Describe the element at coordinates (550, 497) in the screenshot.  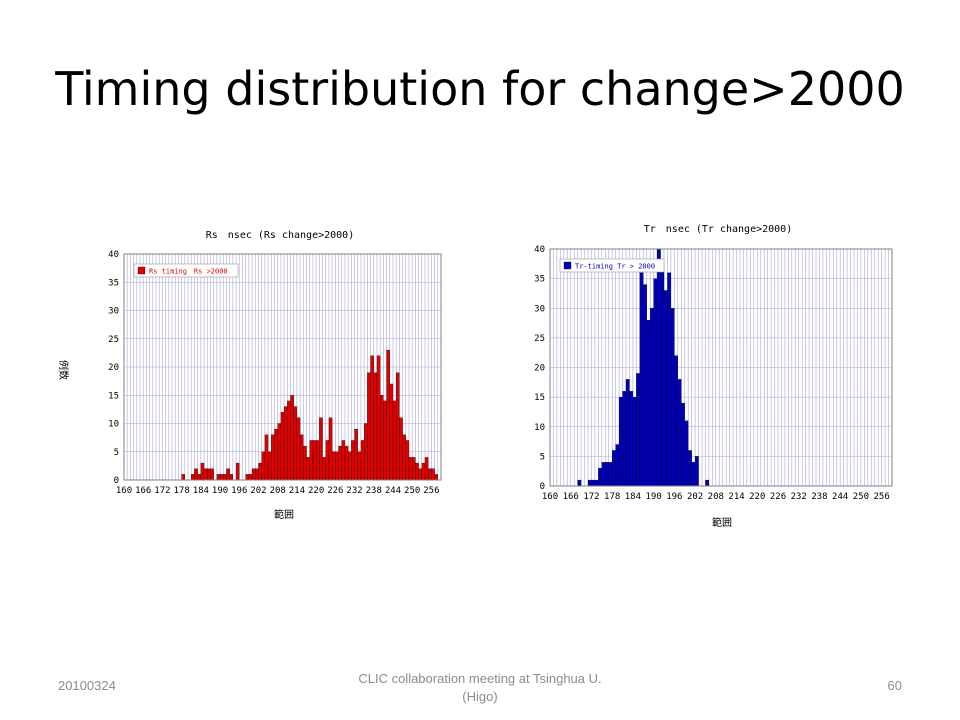
I see `tr-x-tick-label: 160` at that location.